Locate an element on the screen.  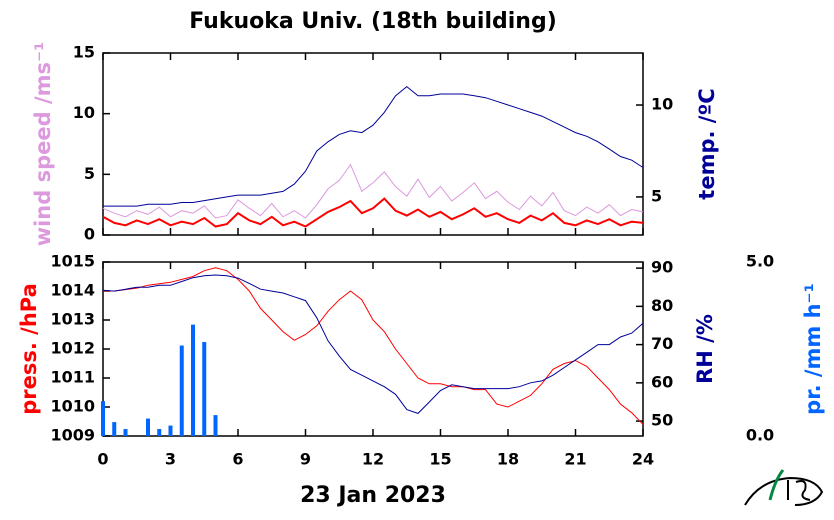
x-tick-label: 3 is located at coordinates (170, 459).